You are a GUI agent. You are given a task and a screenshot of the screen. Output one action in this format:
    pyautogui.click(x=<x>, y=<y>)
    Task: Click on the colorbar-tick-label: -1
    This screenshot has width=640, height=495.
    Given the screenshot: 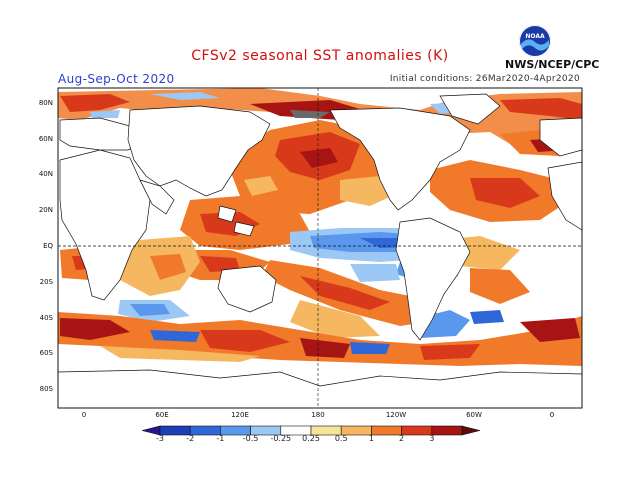 What is the action you would take?
    pyautogui.click(x=220, y=438)
    